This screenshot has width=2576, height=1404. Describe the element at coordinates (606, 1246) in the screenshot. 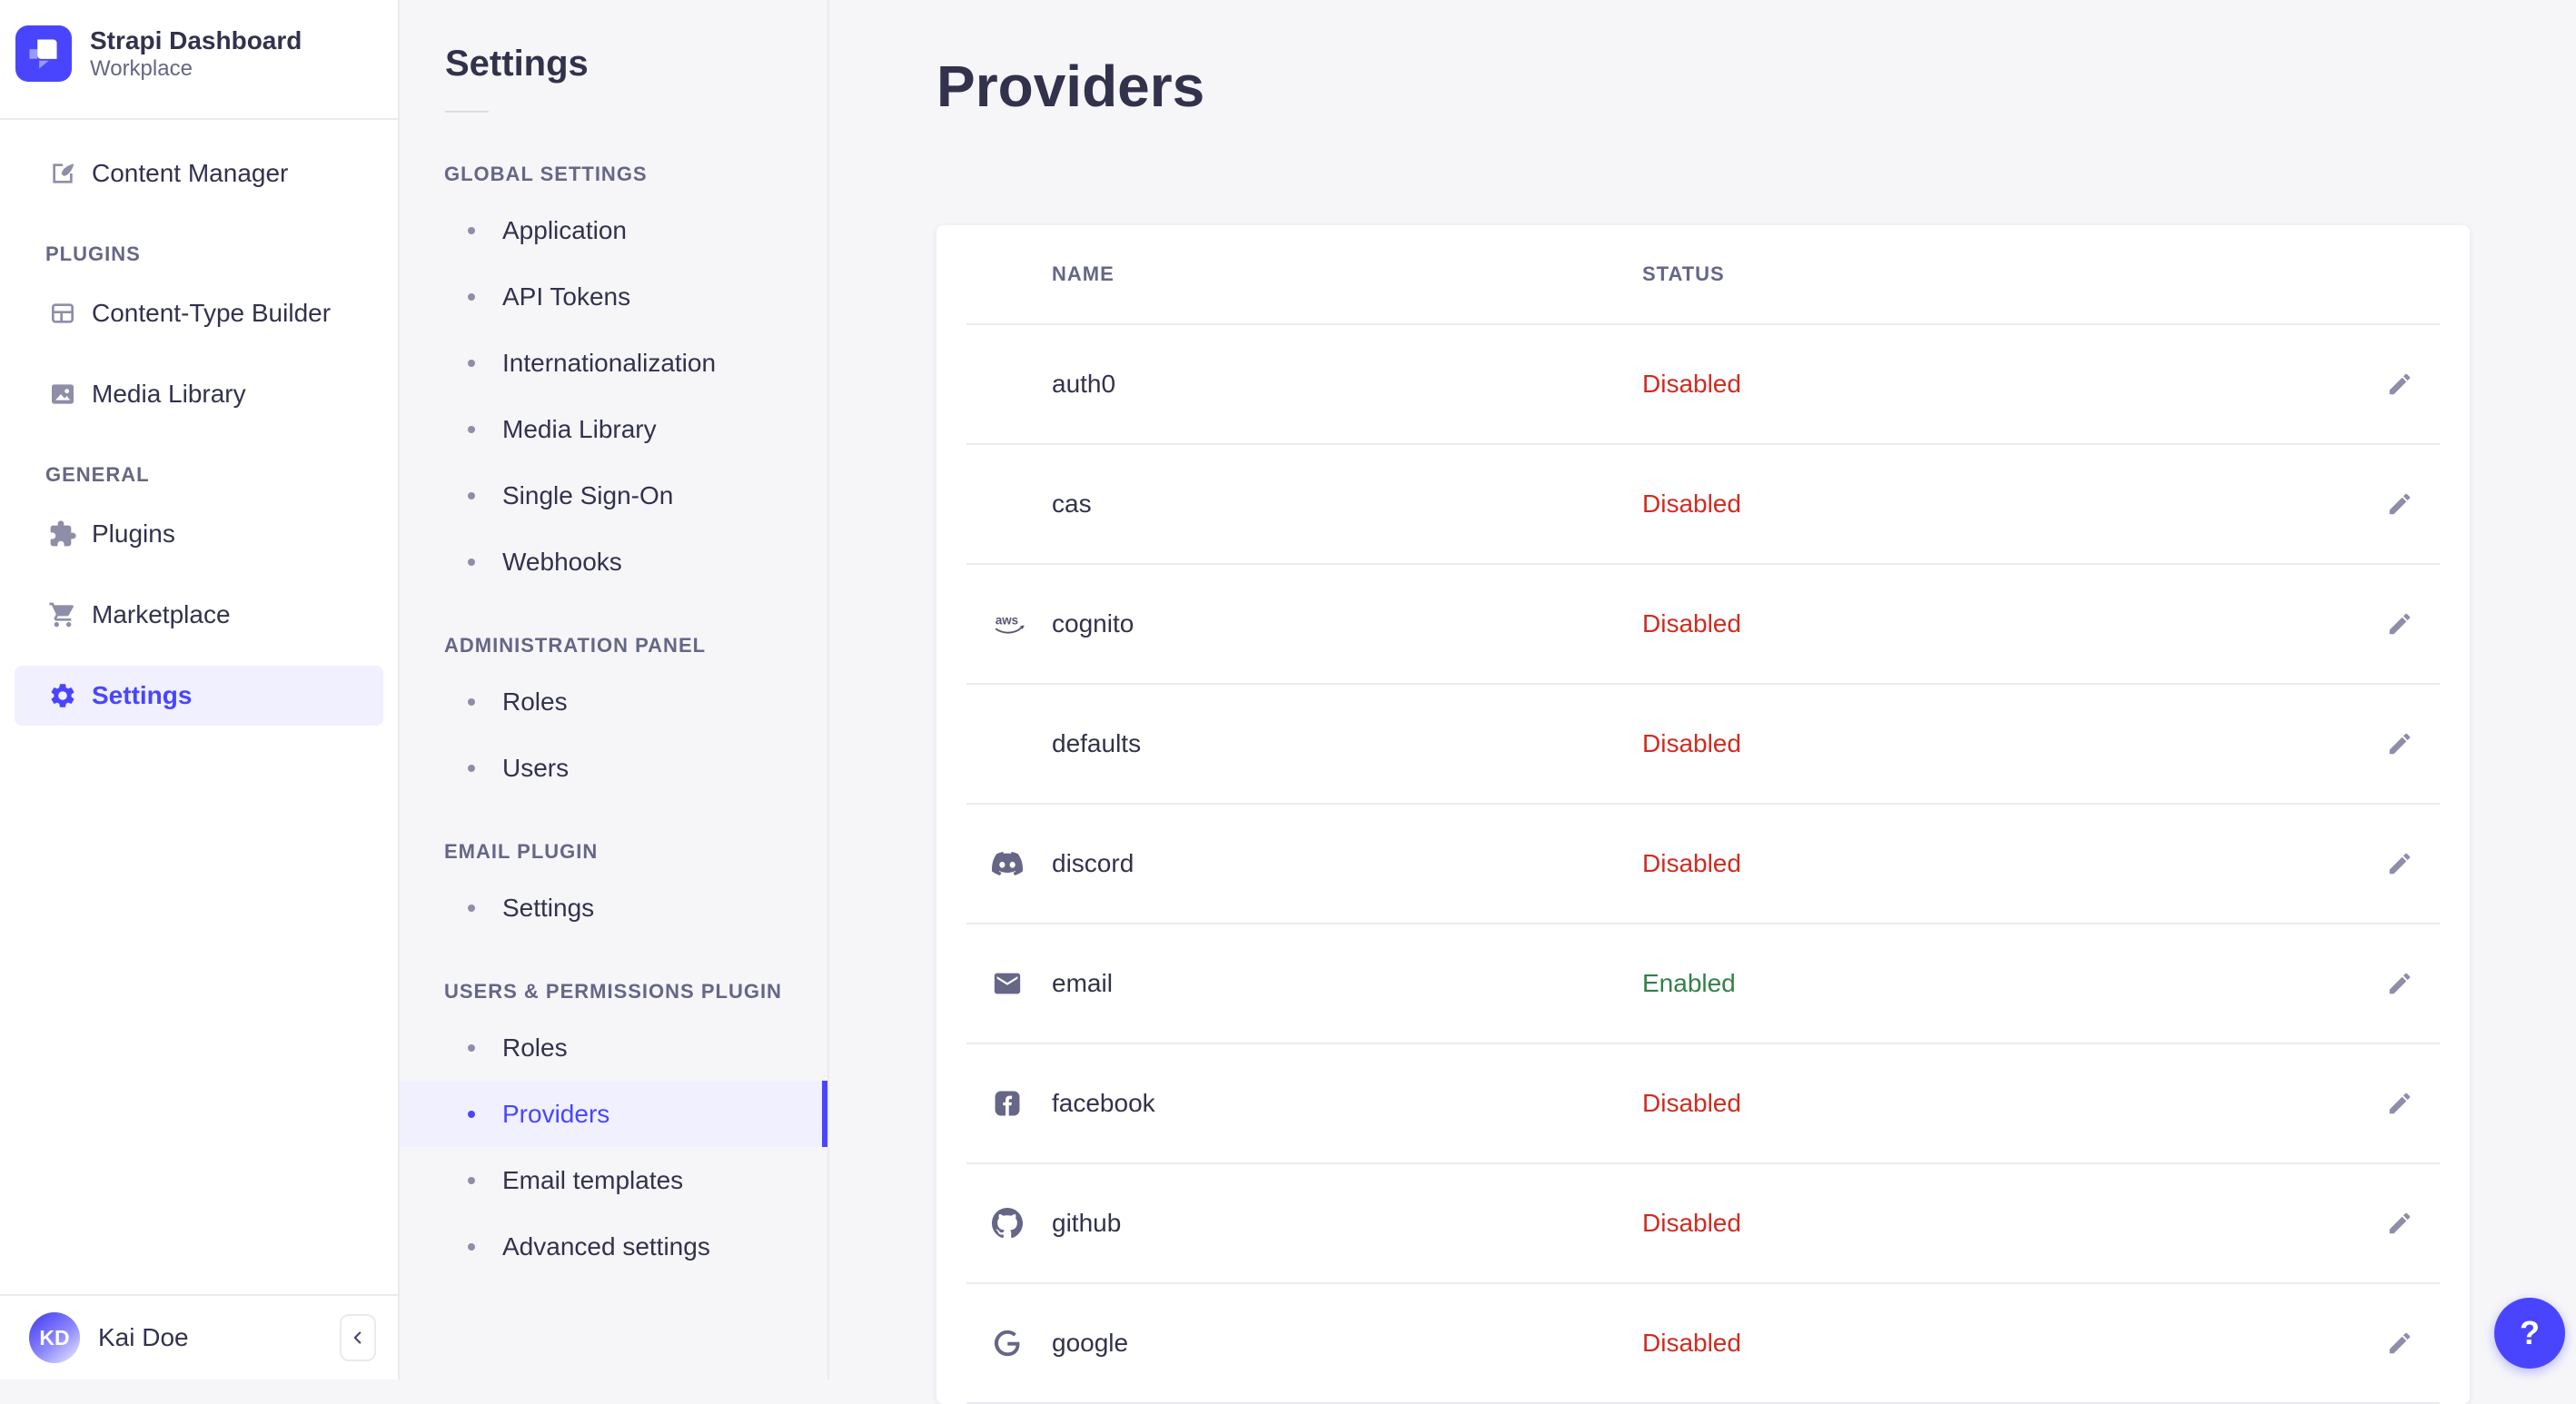

I see `subnav-item-label: Advanced settings` at that location.